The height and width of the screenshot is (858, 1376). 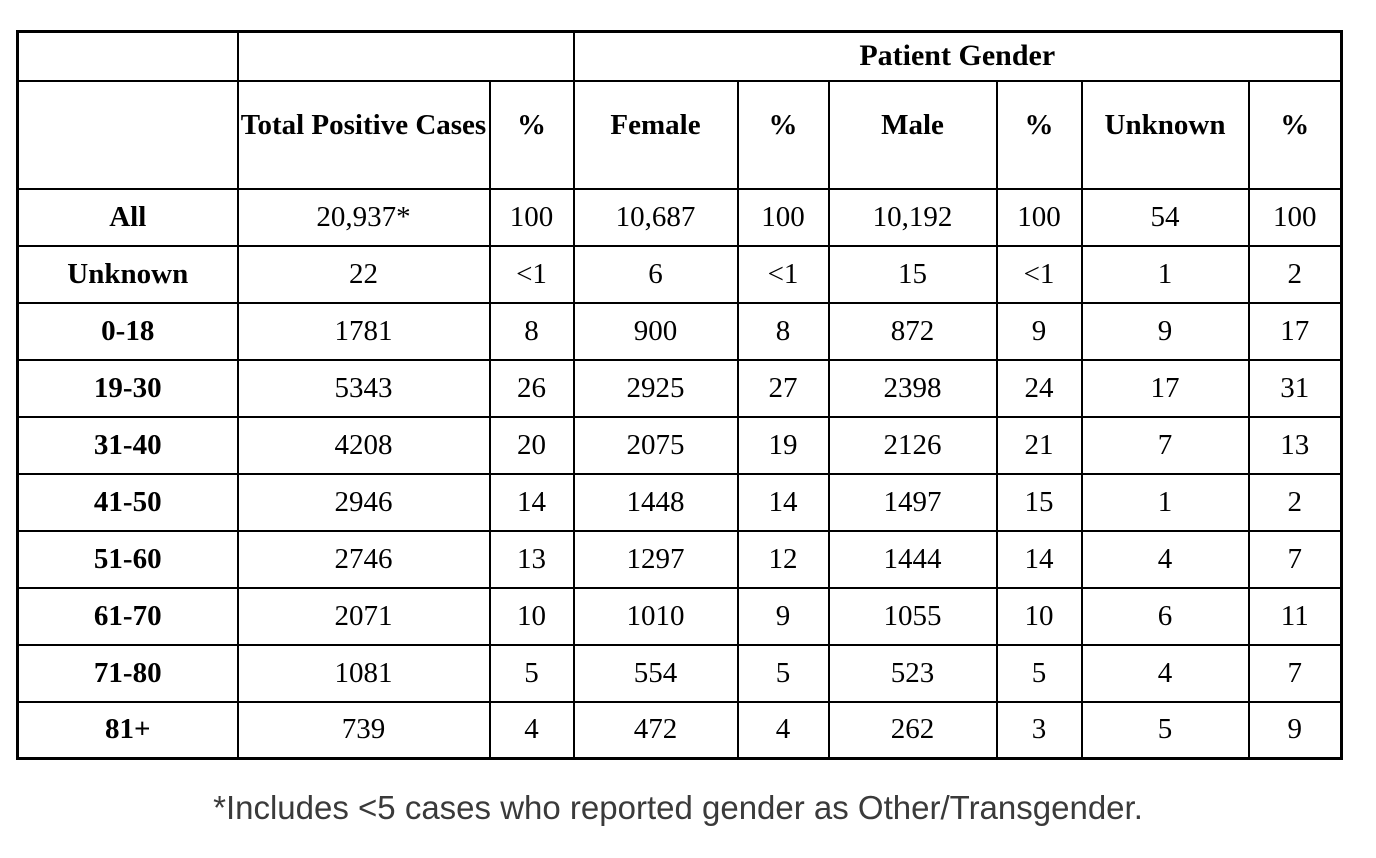 What do you see at coordinates (912, 331) in the screenshot?
I see `table-cell: 872` at bounding box center [912, 331].